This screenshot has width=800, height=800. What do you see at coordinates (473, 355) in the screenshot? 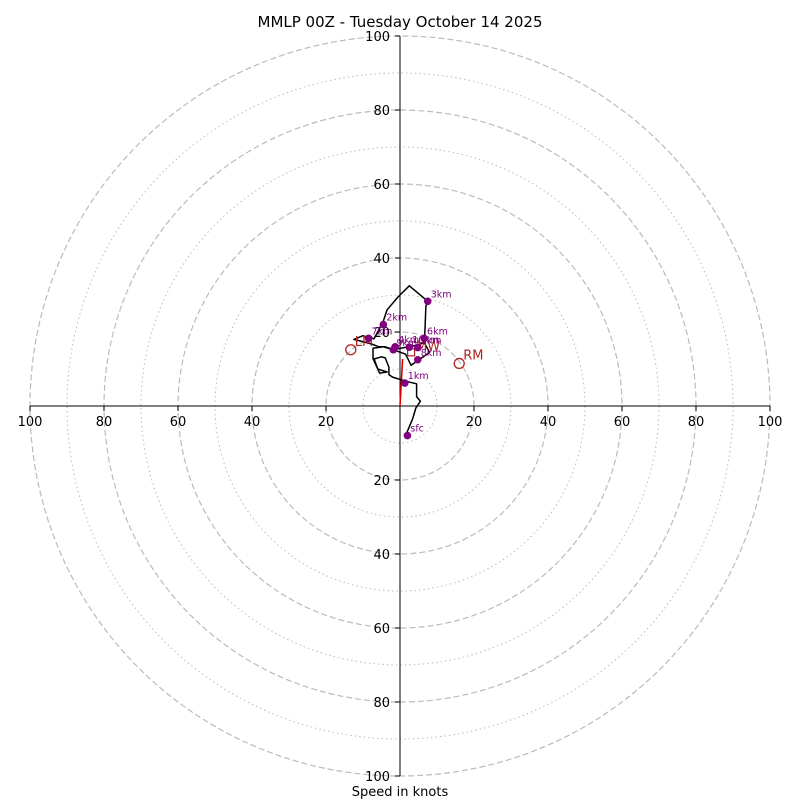
I see `right-mover-label: RM` at bounding box center [473, 355].